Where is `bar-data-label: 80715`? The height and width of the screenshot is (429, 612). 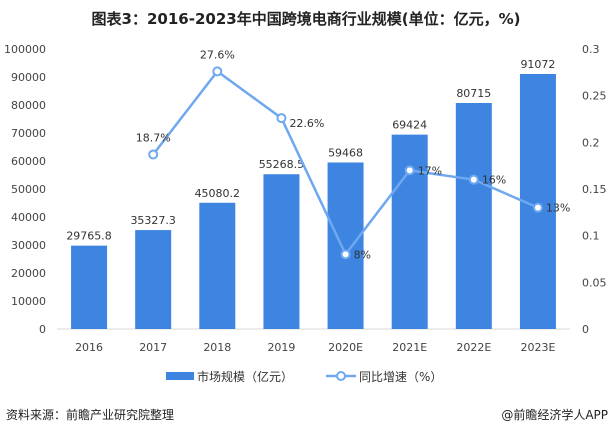 bar-data-label: 80715 is located at coordinates (473, 93).